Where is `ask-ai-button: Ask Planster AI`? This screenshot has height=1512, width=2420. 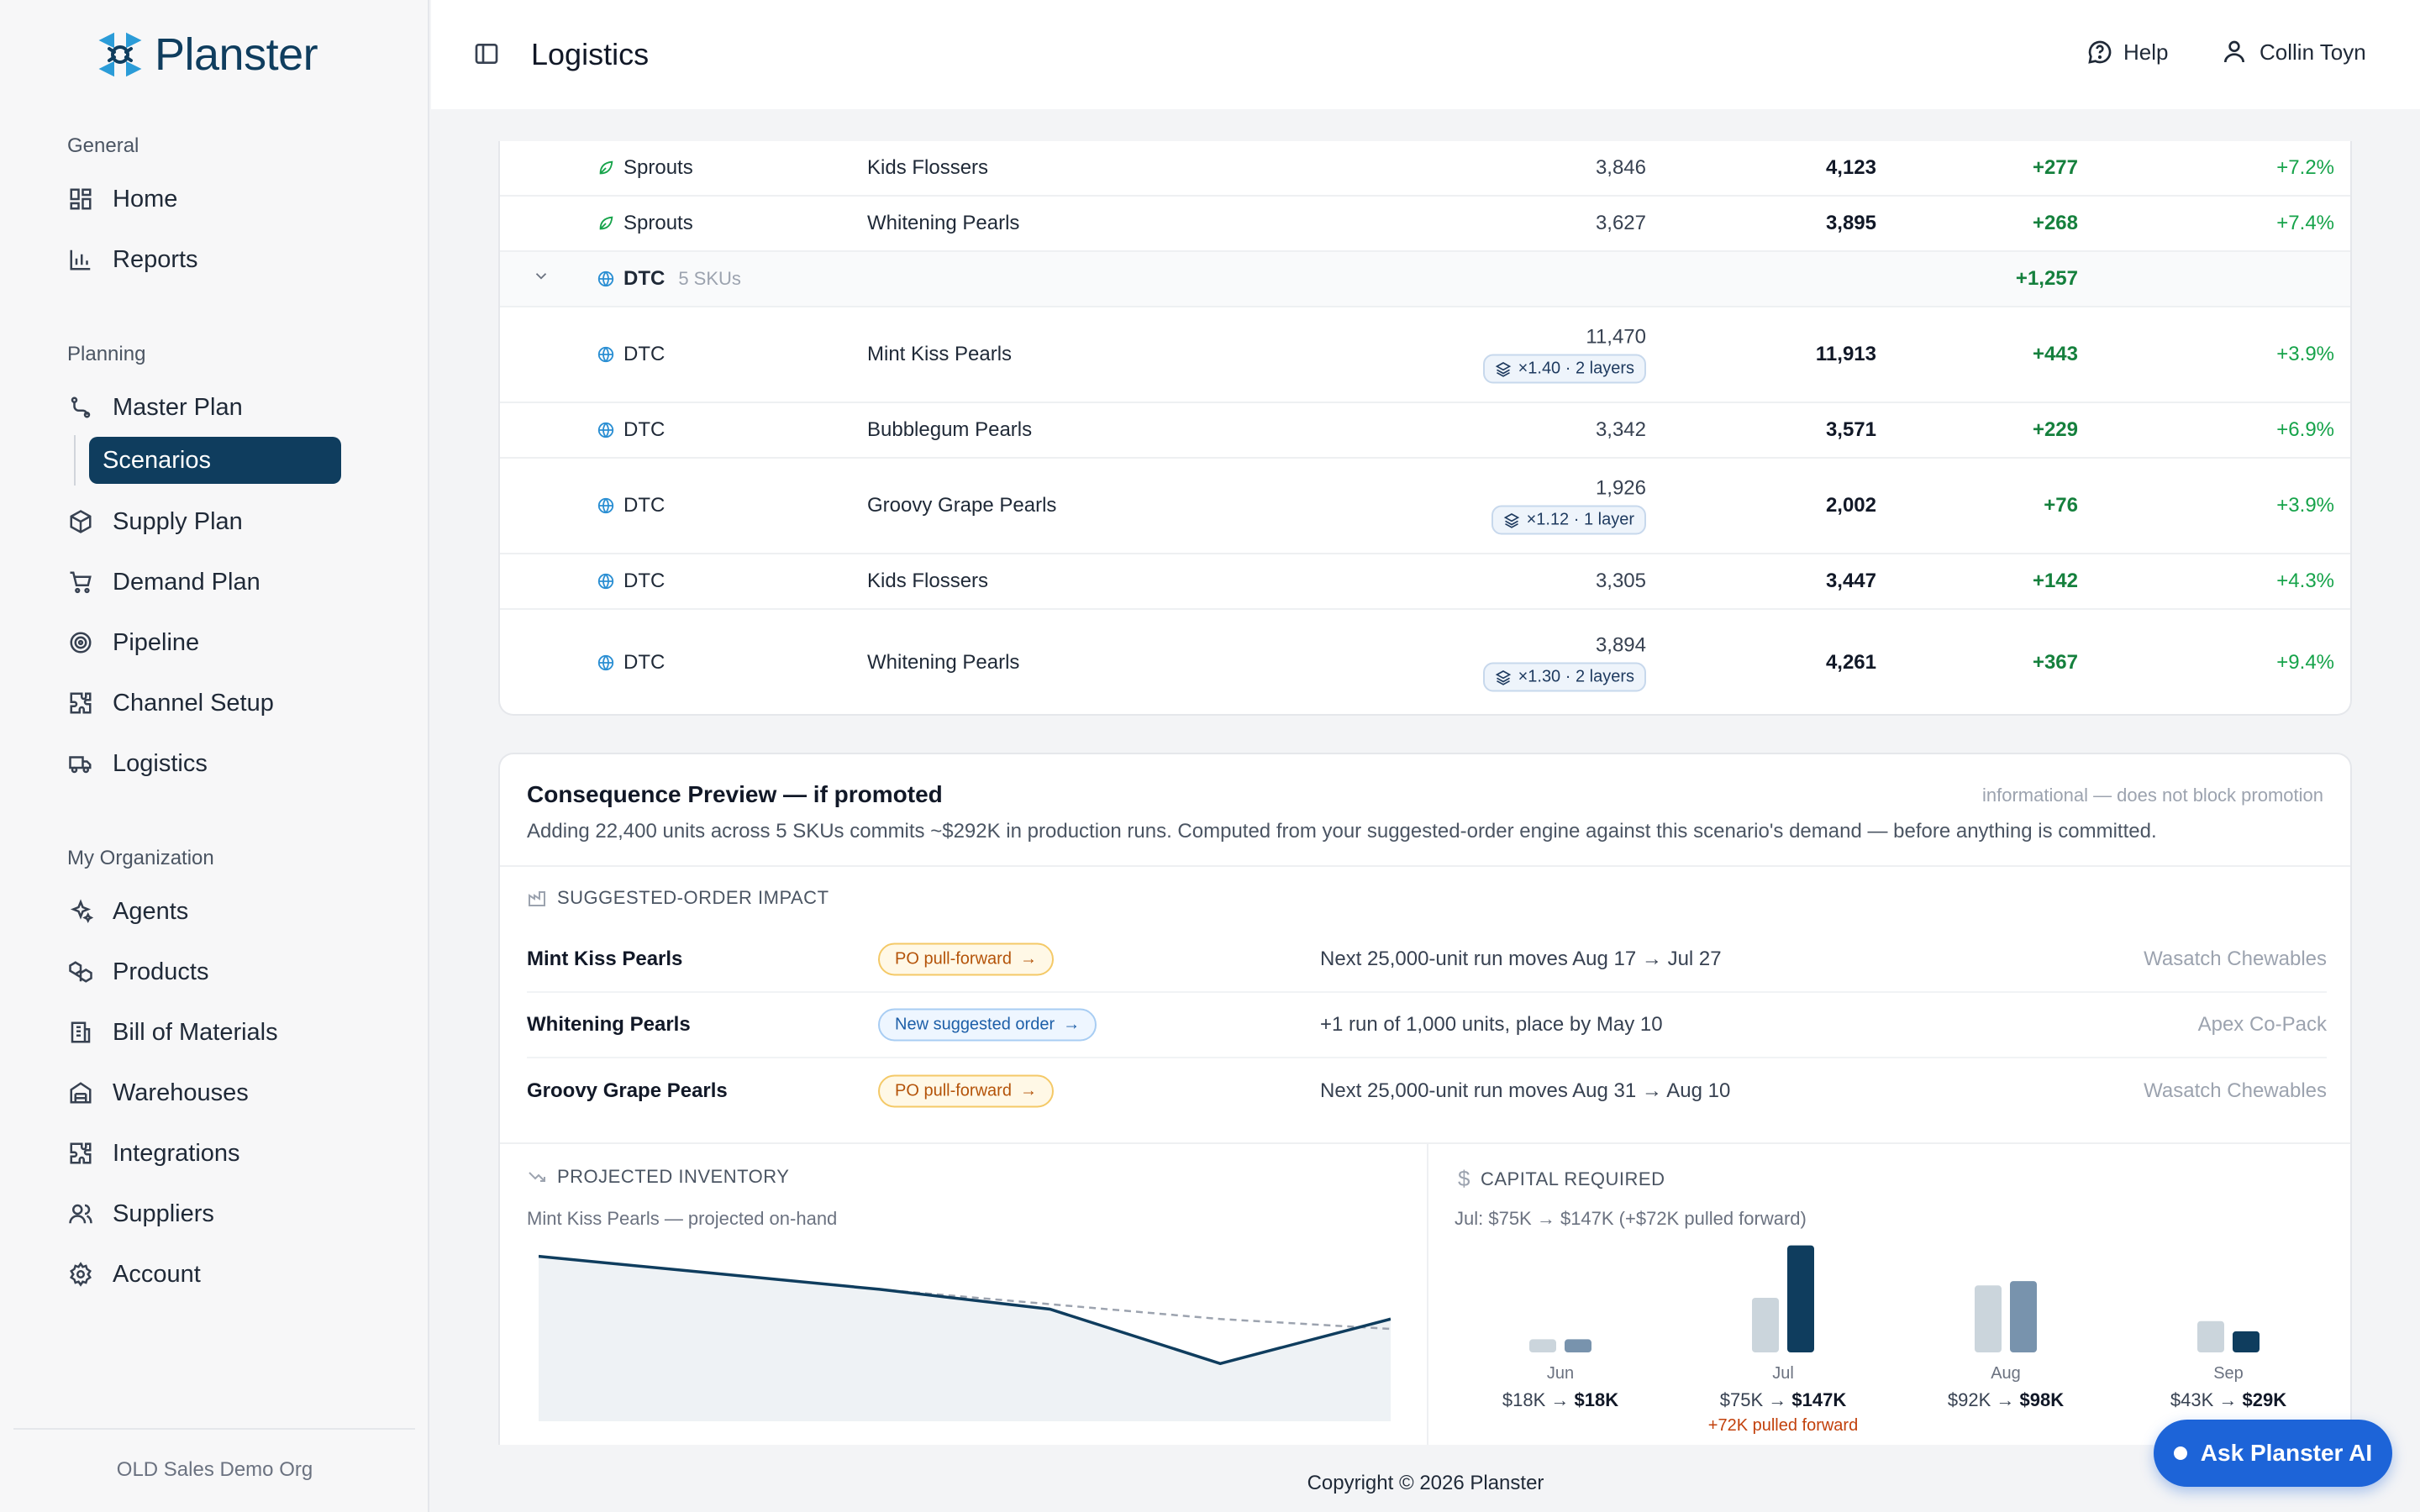
ask-ai-button: Ask Planster AI is located at coordinates (2273, 1453).